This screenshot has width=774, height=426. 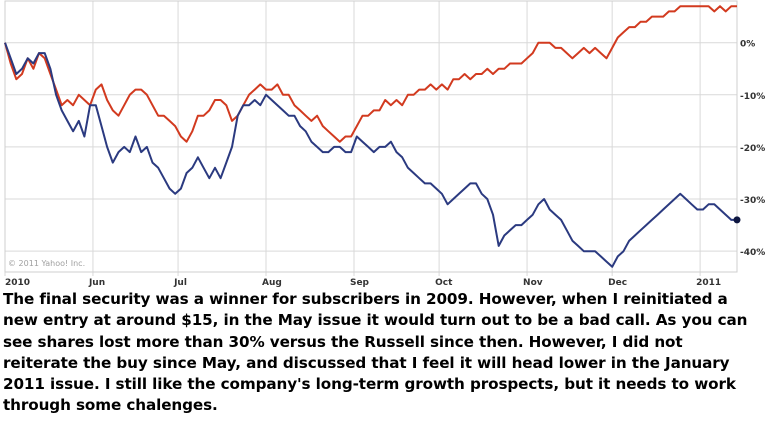 I want to click on y-tick-label: 0%, so click(x=747, y=45).